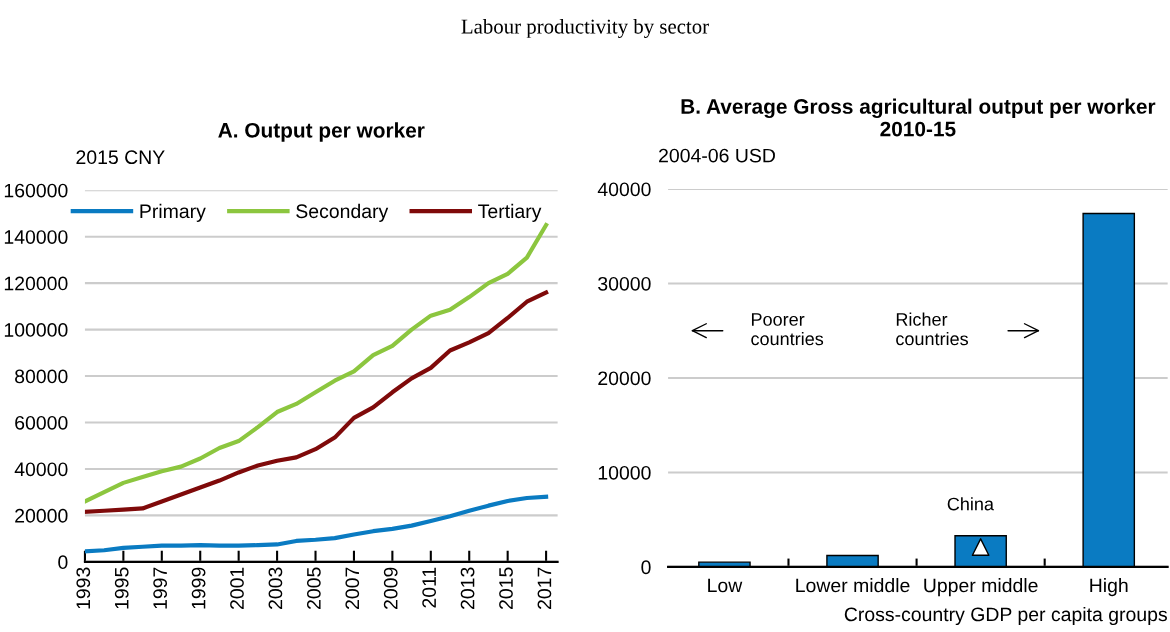  Describe the element at coordinates (544, 588) in the screenshot. I see `x-tick-label: 2017` at that location.